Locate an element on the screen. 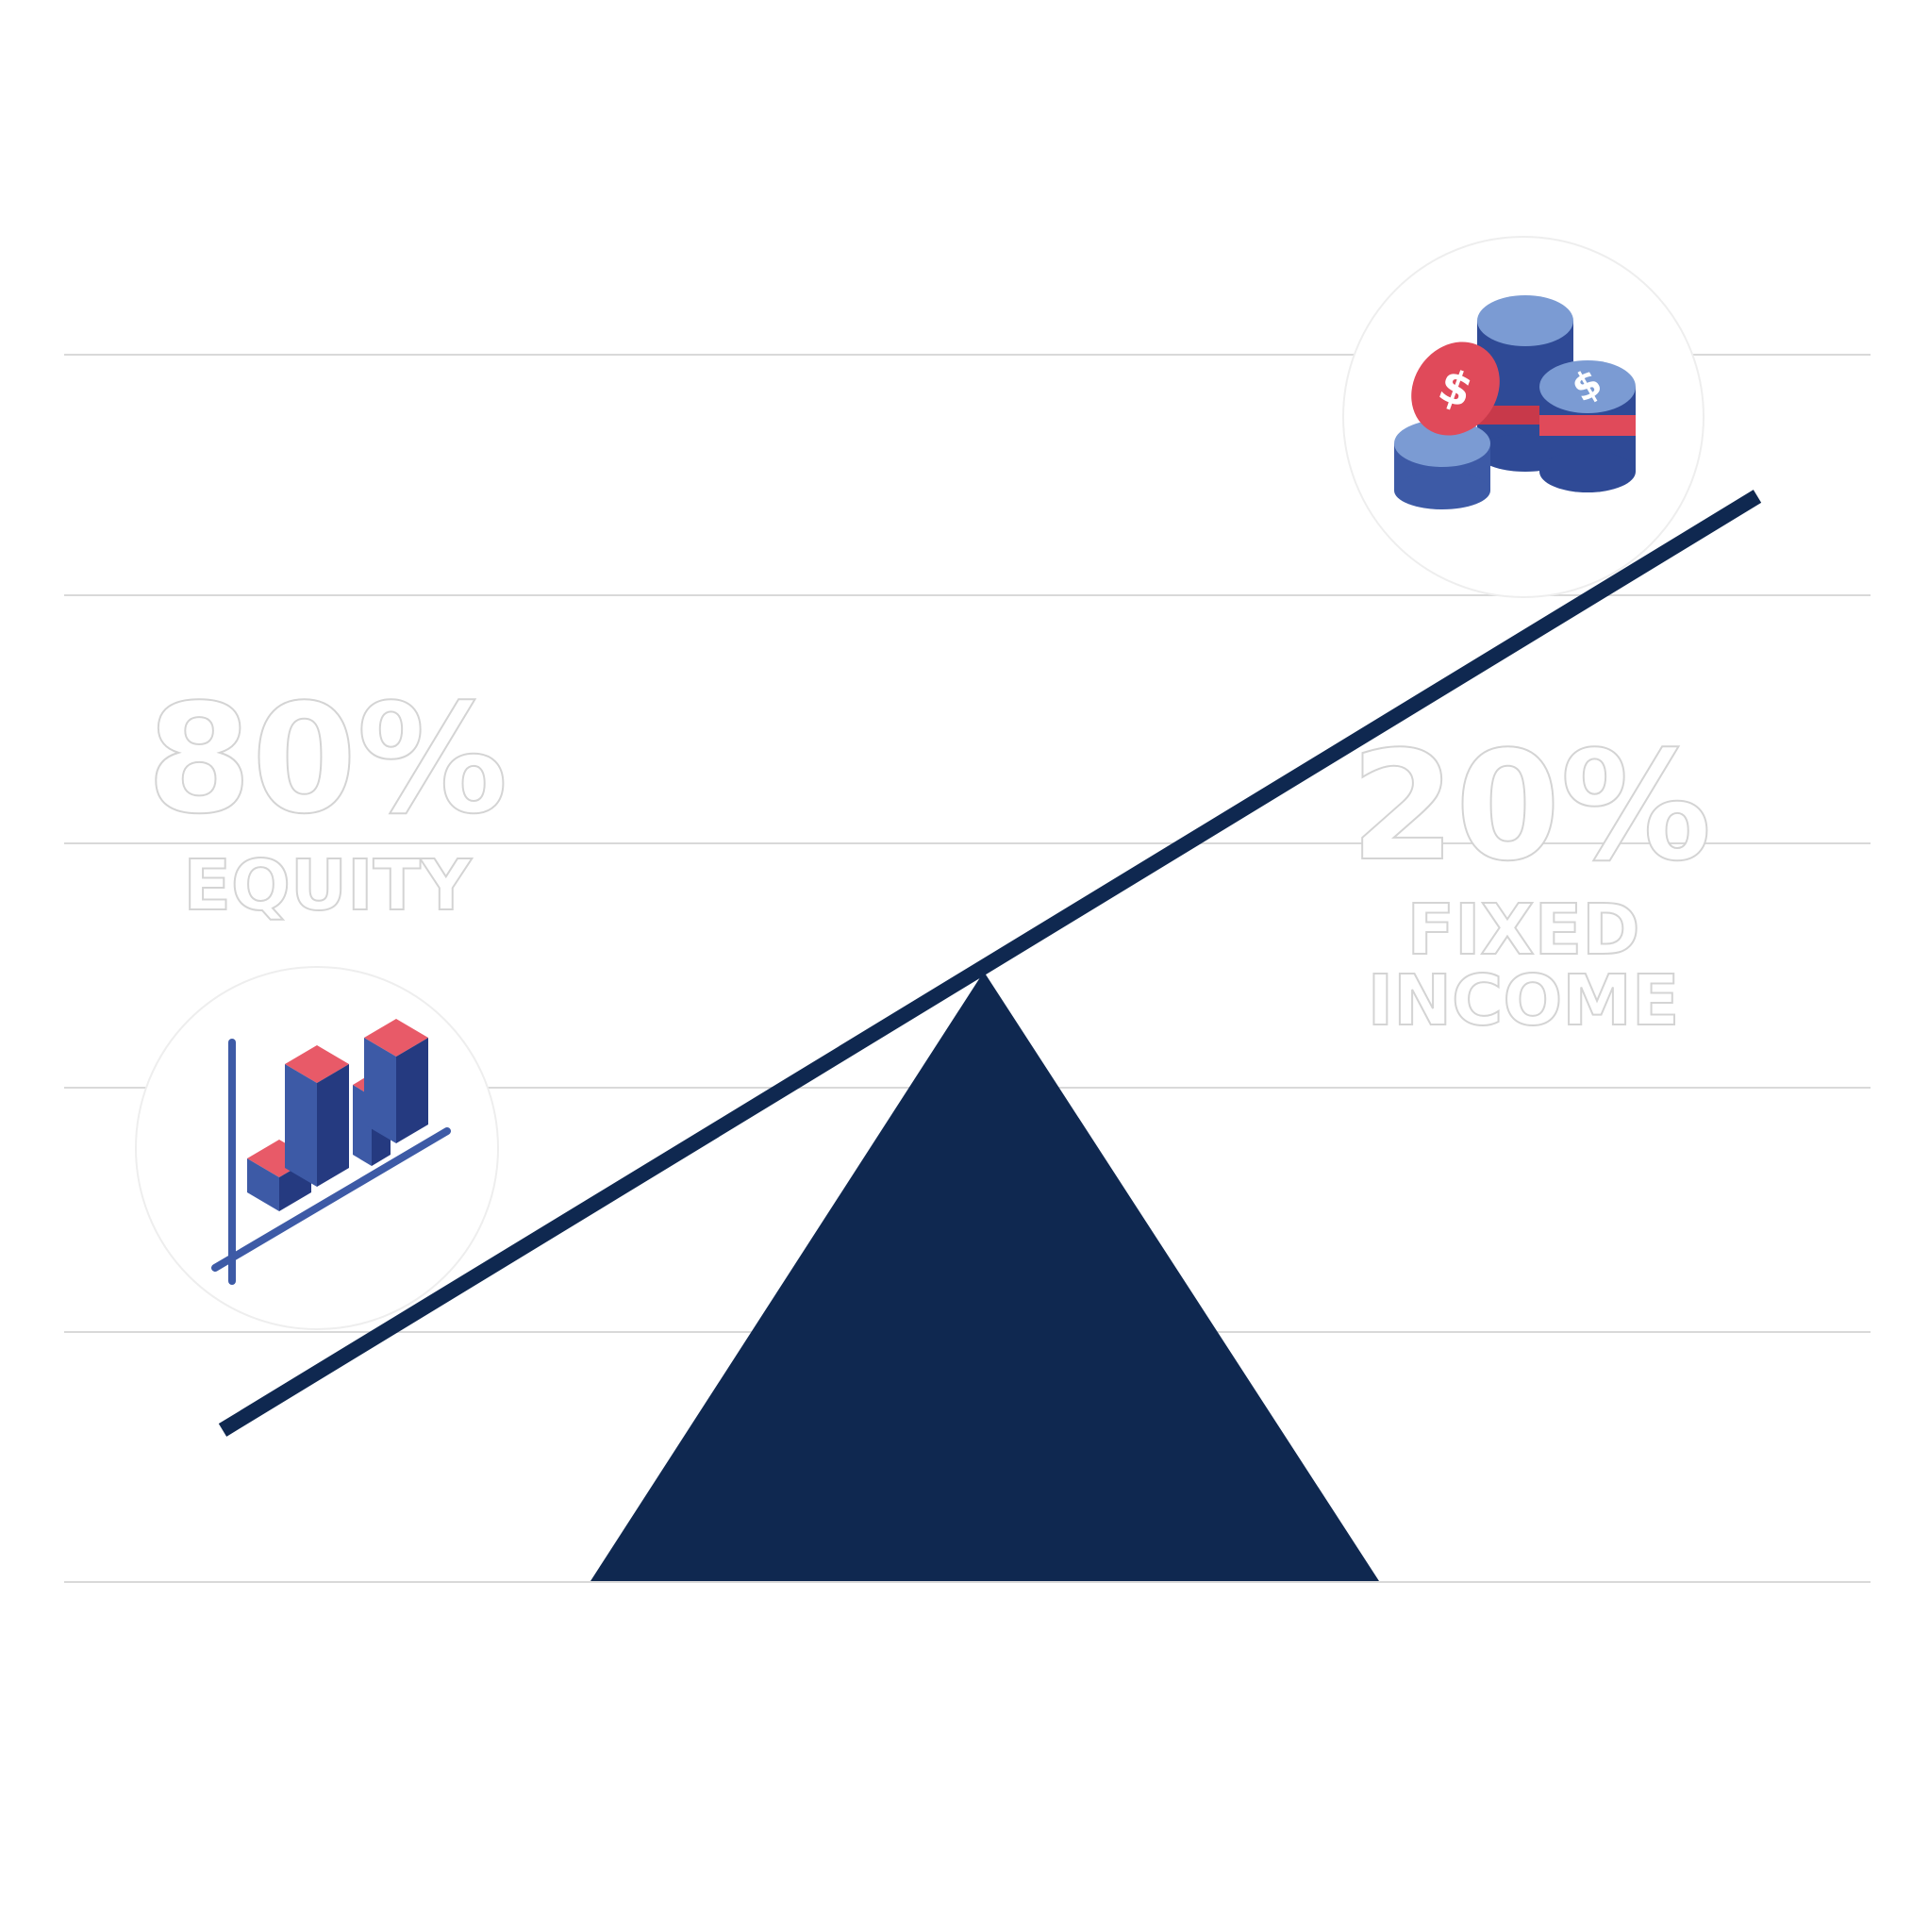 This screenshot has width=1929, height=1932. coin-stacks-icon: $ $ is located at coordinates (1515, 402).